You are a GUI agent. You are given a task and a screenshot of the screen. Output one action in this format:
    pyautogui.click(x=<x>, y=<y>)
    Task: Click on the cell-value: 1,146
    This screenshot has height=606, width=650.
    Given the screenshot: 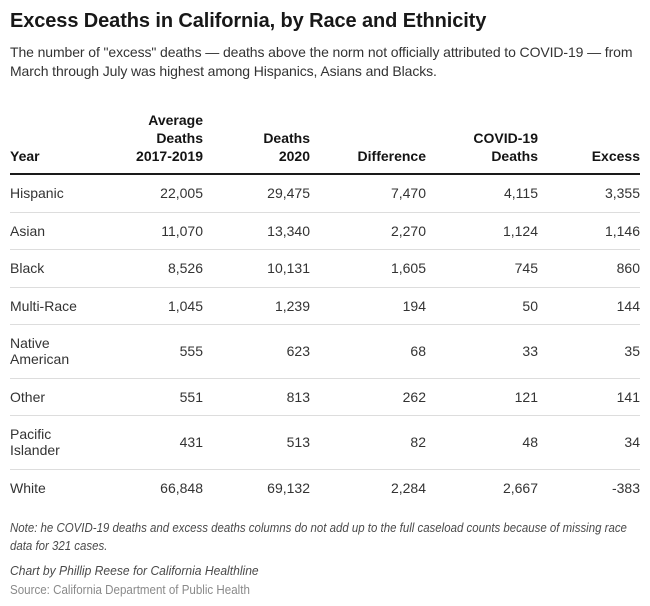 What is the action you would take?
    pyautogui.click(x=589, y=231)
    